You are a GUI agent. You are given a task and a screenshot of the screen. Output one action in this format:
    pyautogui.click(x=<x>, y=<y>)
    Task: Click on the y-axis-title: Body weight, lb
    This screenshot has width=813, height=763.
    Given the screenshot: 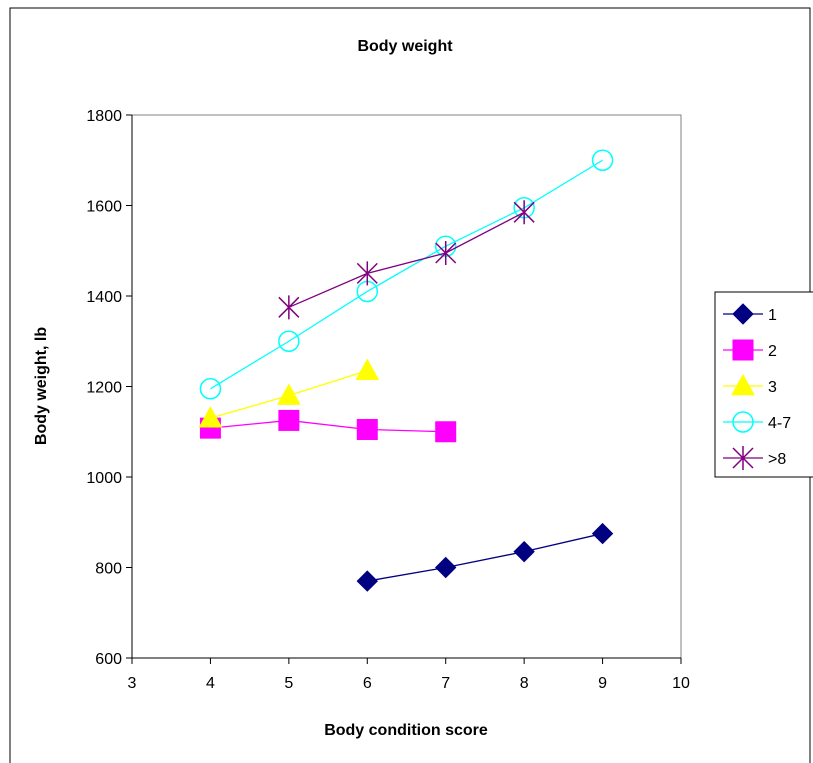 What is the action you would take?
    pyautogui.click(x=41, y=386)
    